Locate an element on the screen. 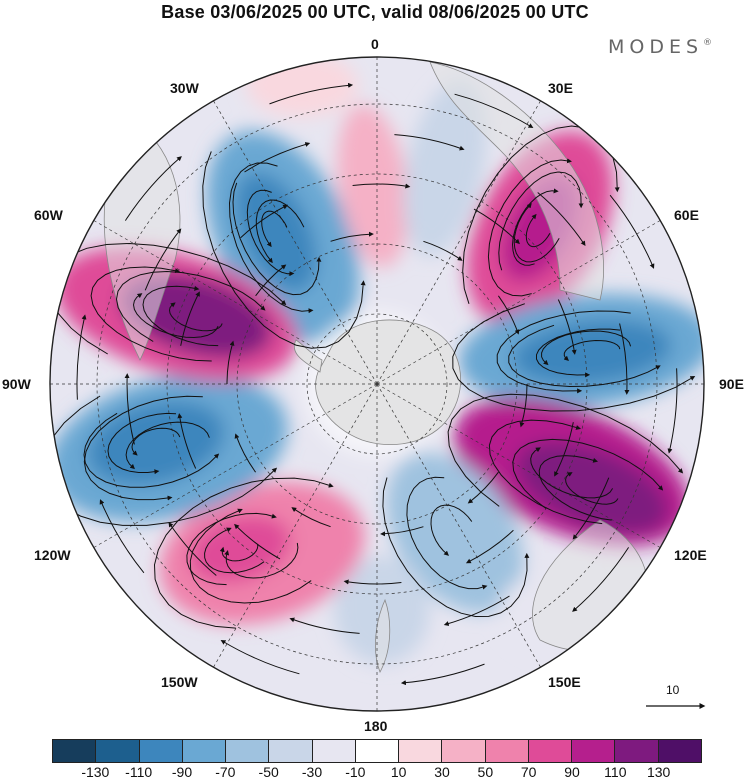 The height and width of the screenshot is (783, 750). colorbar-tick-label: 90 is located at coordinates (572, 772).